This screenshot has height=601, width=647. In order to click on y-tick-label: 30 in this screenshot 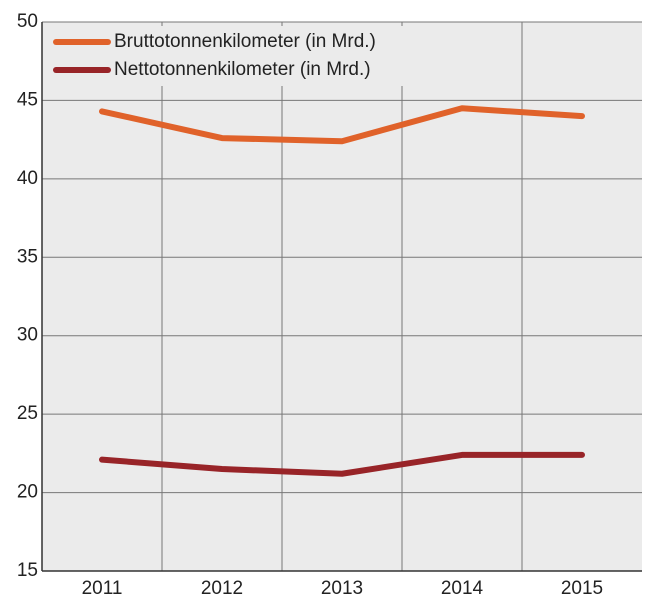, I will do `click(27, 335)`.